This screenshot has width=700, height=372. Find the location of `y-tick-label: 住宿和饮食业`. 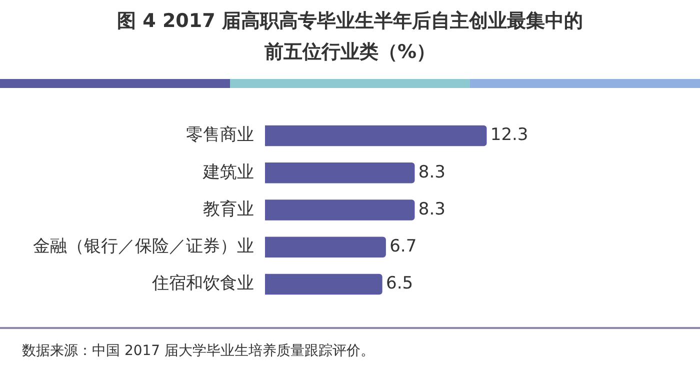

y-tick-label: 住宿和饮食业 is located at coordinates (202, 284).